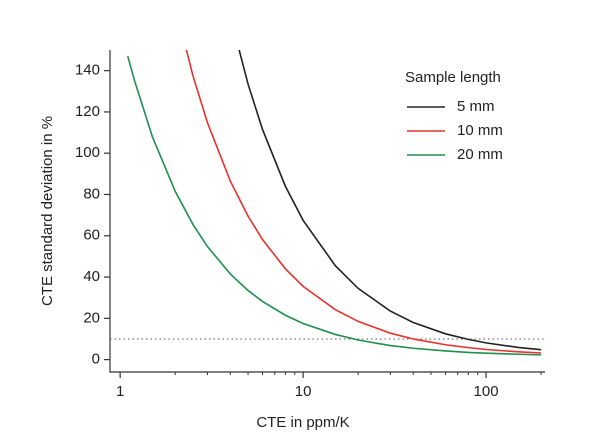 The image size is (605, 446). I want to click on y-axis-label: CTE standard deviation in %, so click(47, 211).